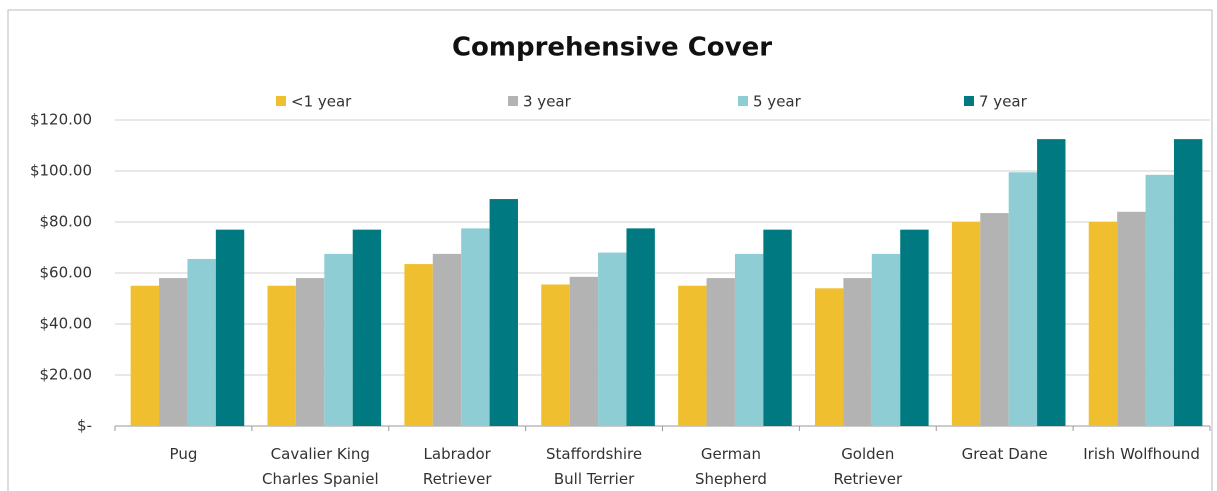 The height and width of the screenshot is (491, 1217). What do you see at coordinates (547, 102) in the screenshot?
I see `legend-label: 3 year` at bounding box center [547, 102].